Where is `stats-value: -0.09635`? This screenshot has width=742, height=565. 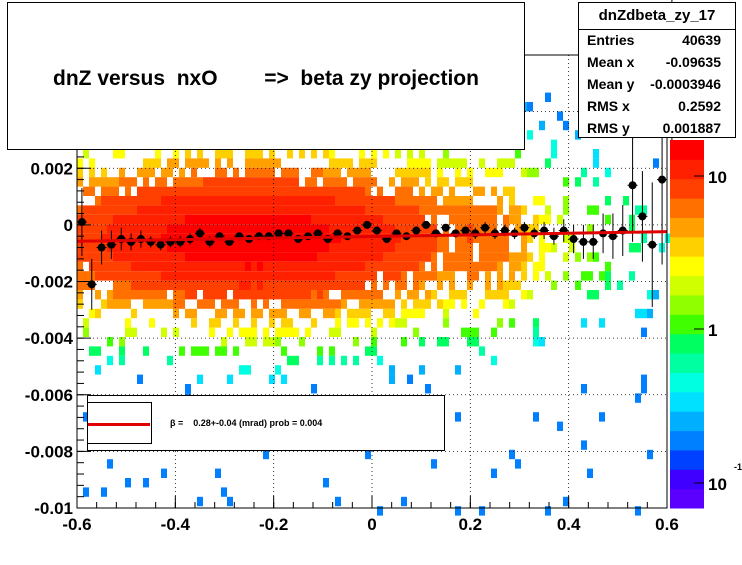
stats-value: -0.09635 is located at coordinates (693, 62).